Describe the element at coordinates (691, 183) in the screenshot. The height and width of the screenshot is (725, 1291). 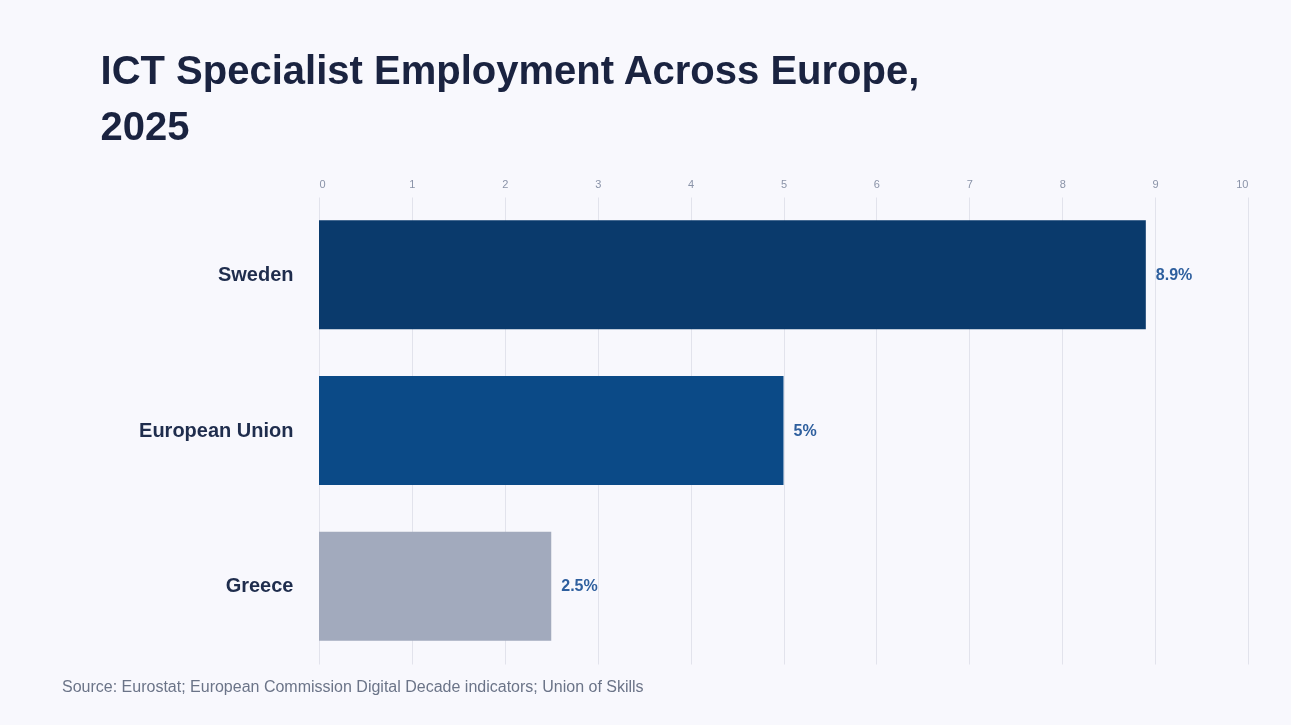
I see `x-tick-label: 4` at that location.